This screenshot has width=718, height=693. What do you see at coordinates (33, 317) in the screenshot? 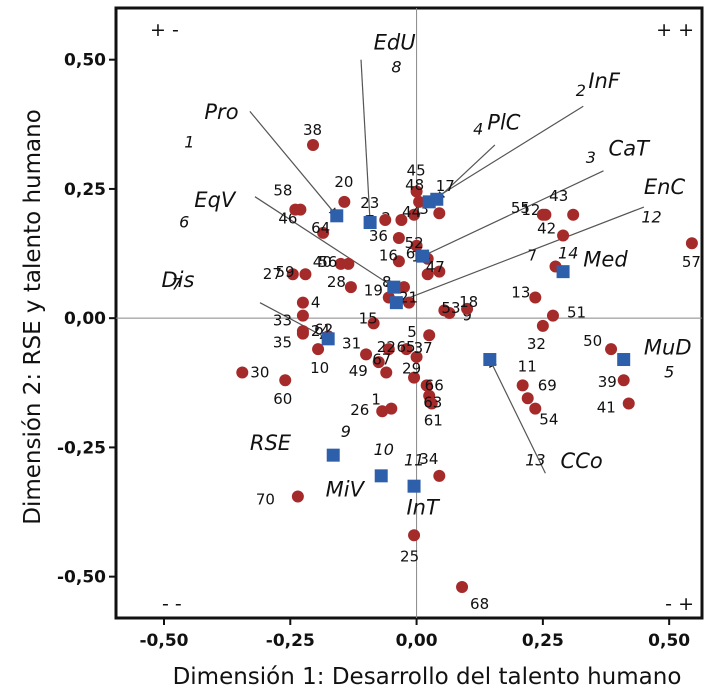
I see `y-axis-title: Dimensión 2: RSE y talento humano` at bounding box center [33, 317].